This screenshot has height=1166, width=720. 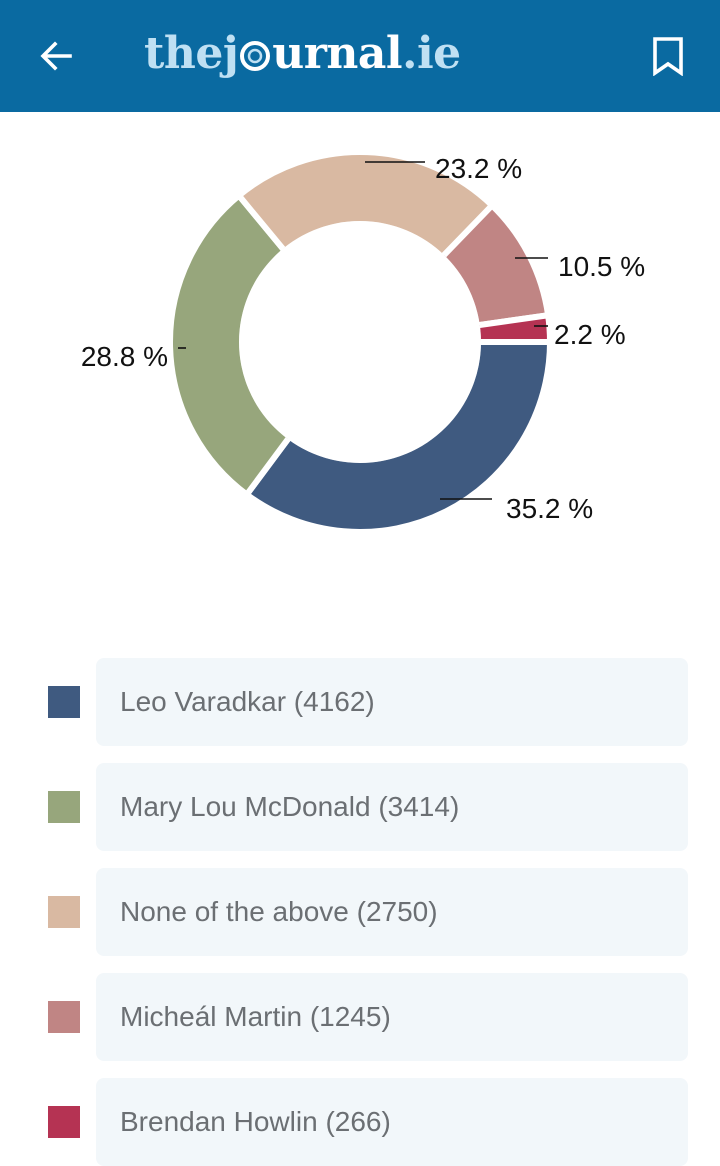 I want to click on logo-j: j, so click(x=230, y=53).